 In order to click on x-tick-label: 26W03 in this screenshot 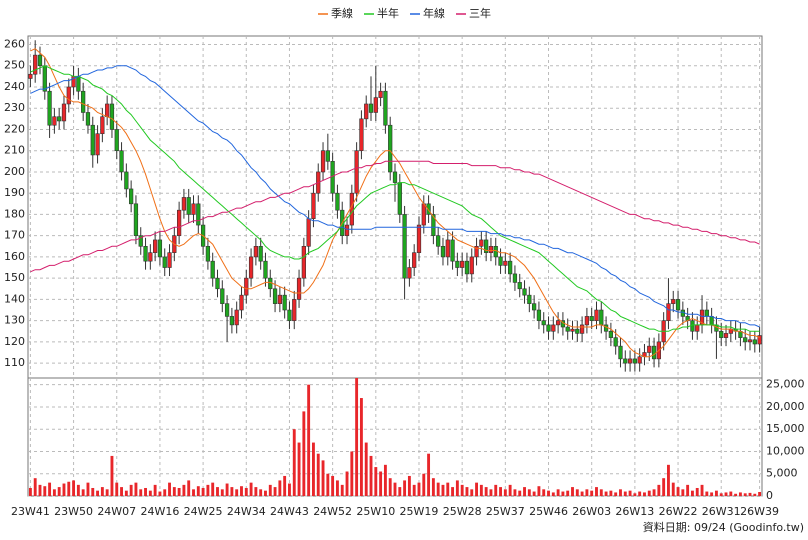, I will do `click(591, 511)`.